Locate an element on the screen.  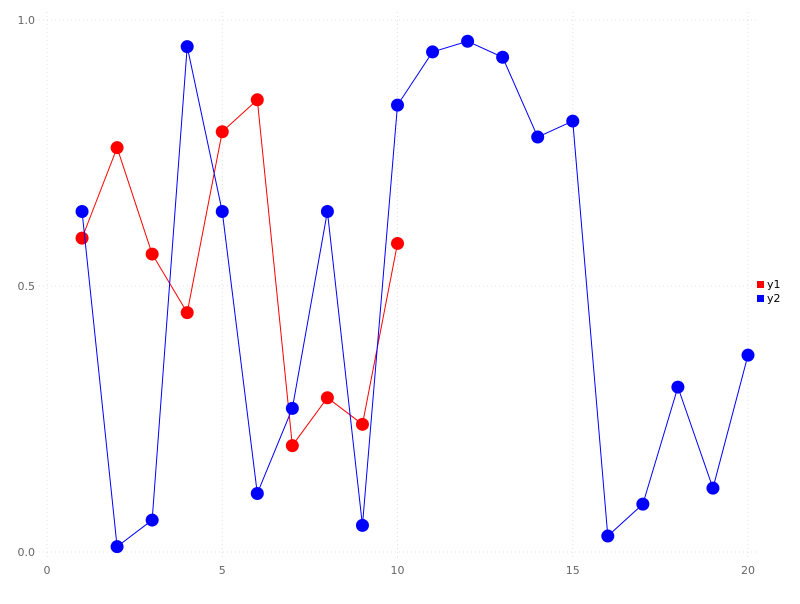
legend-label-y2: y2 is located at coordinates (774, 298).